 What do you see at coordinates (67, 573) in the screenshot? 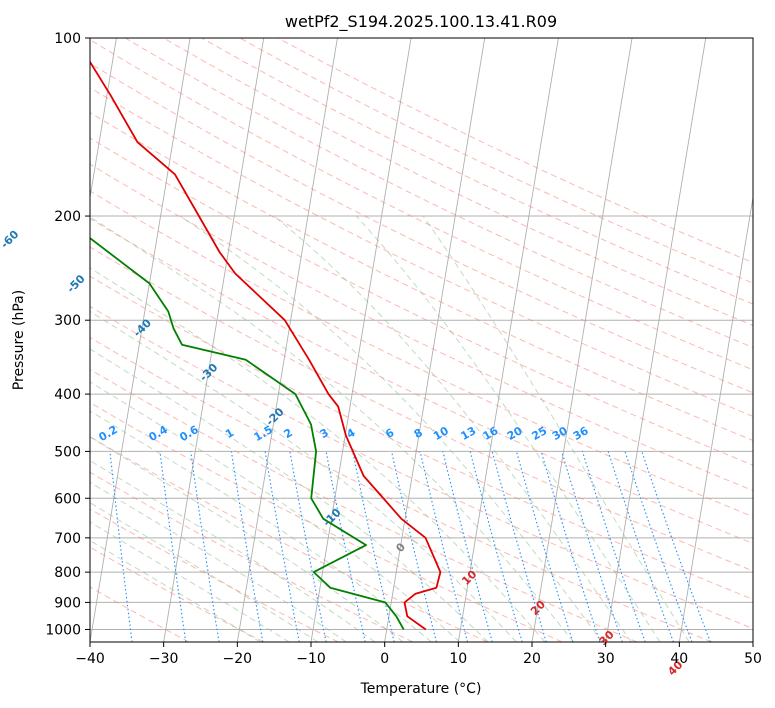
I see `y-tick-label: 800` at bounding box center [67, 573].